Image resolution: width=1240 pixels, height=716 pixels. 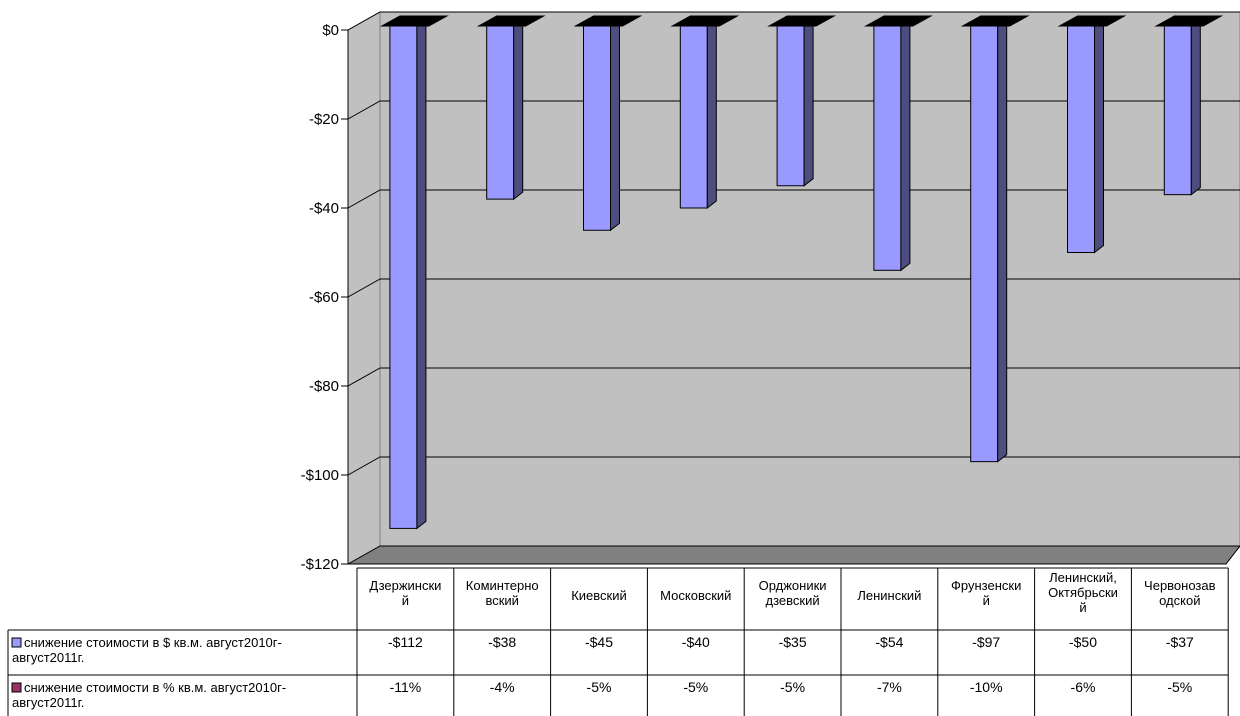 I want to click on data-label: -4%, so click(x=502, y=687).